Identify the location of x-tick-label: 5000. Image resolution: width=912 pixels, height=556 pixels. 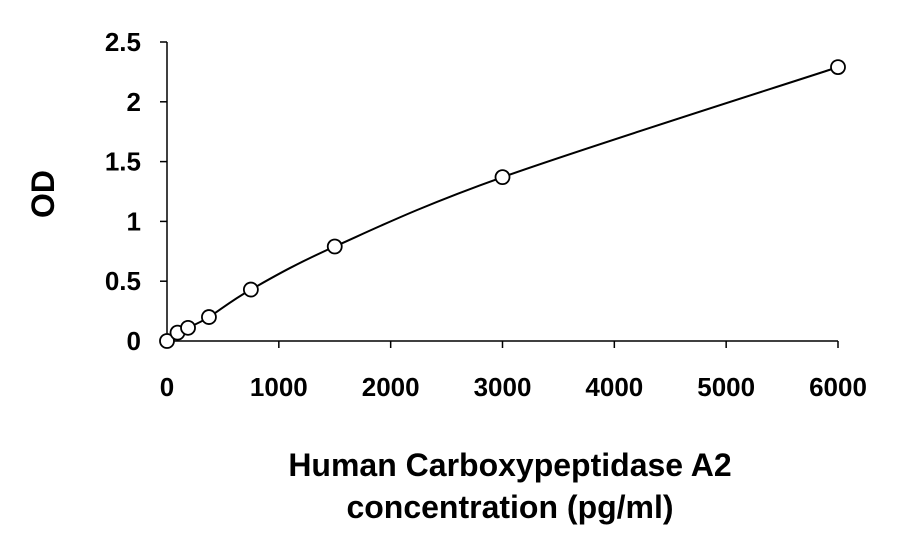
(726, 387).